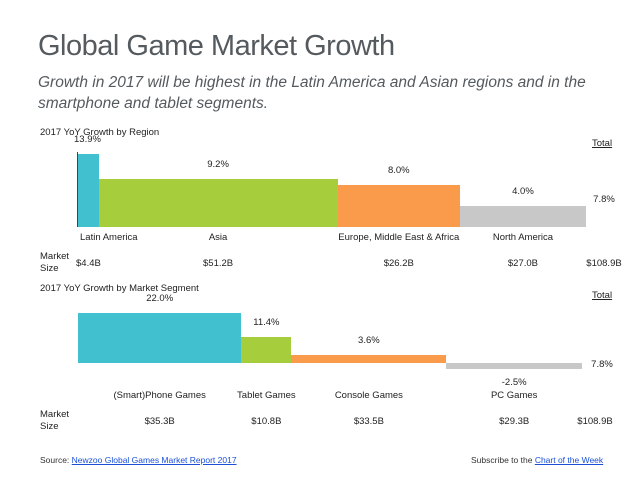 Image resolution: width=638 pixels, height=479 pixels. I want to click on subscribe-link: Chart of the Week, so click(569, 460).